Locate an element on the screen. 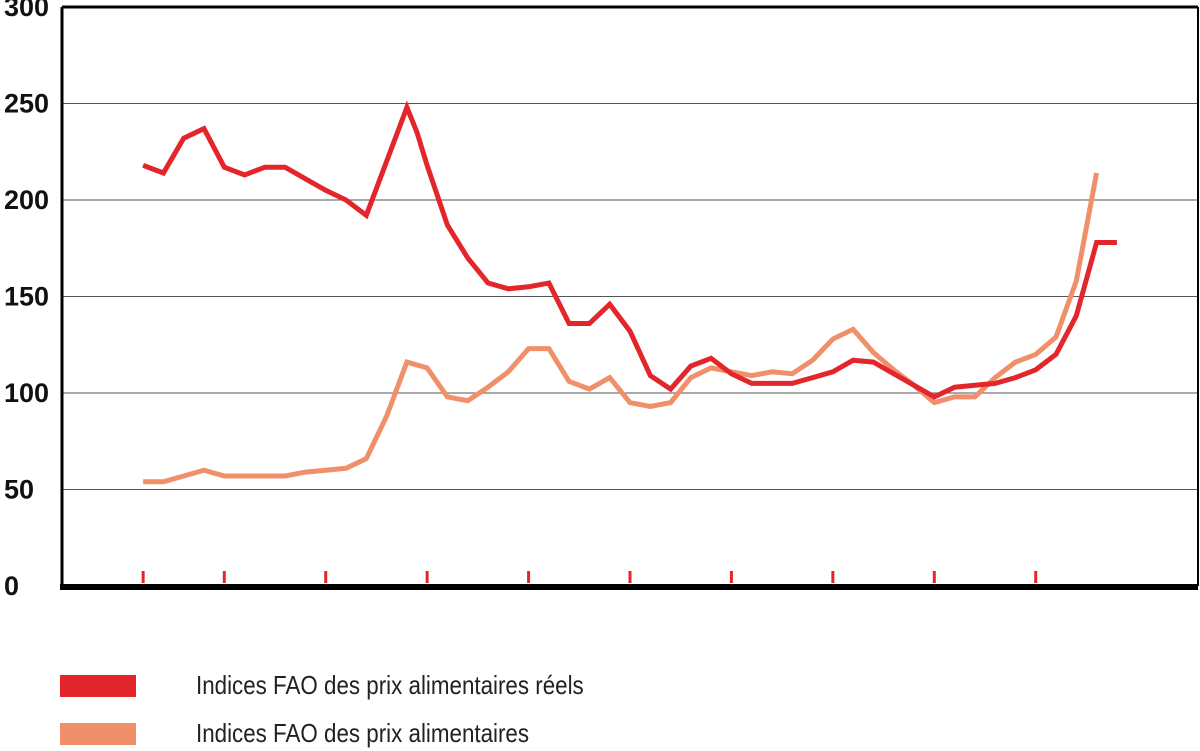 This screenshot has width=1200, height=751. y-tick-label: 200 is located at coordinates (26, 200).